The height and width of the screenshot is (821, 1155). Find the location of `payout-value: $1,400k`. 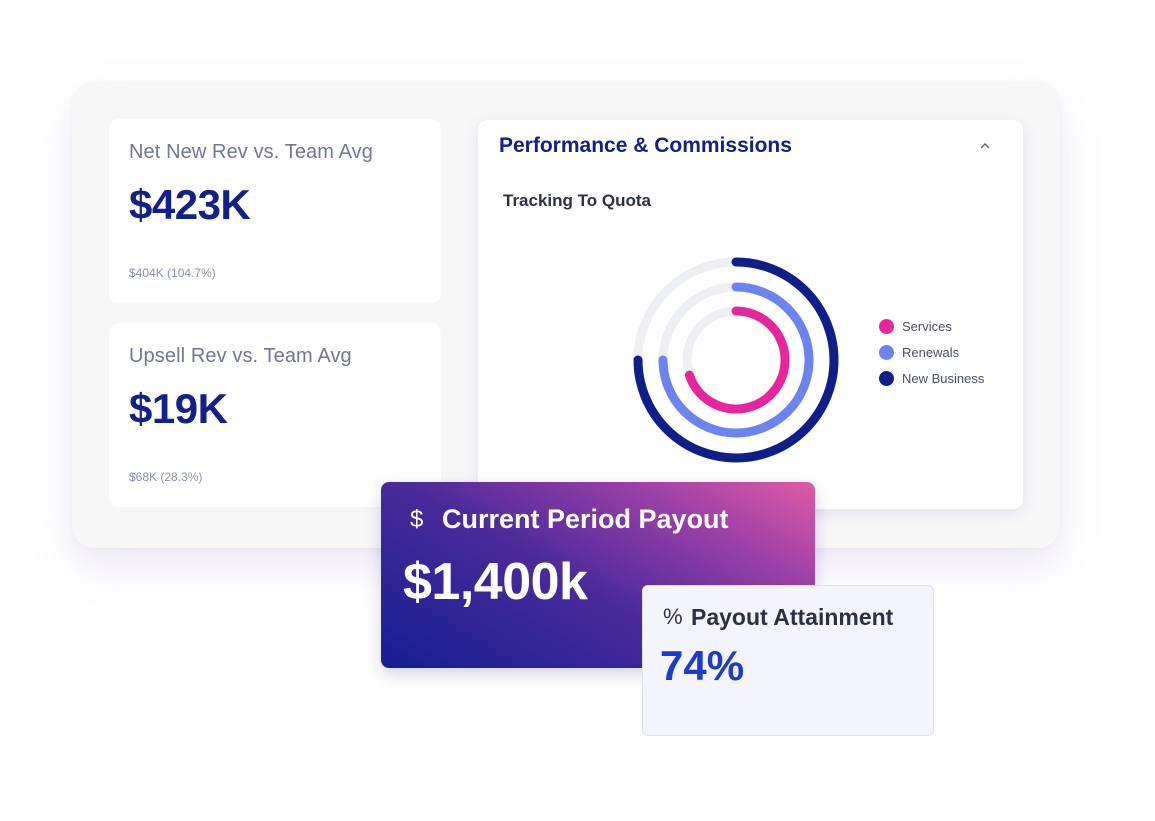

payout-value: $1,400k is located at coordinates (495, 582).